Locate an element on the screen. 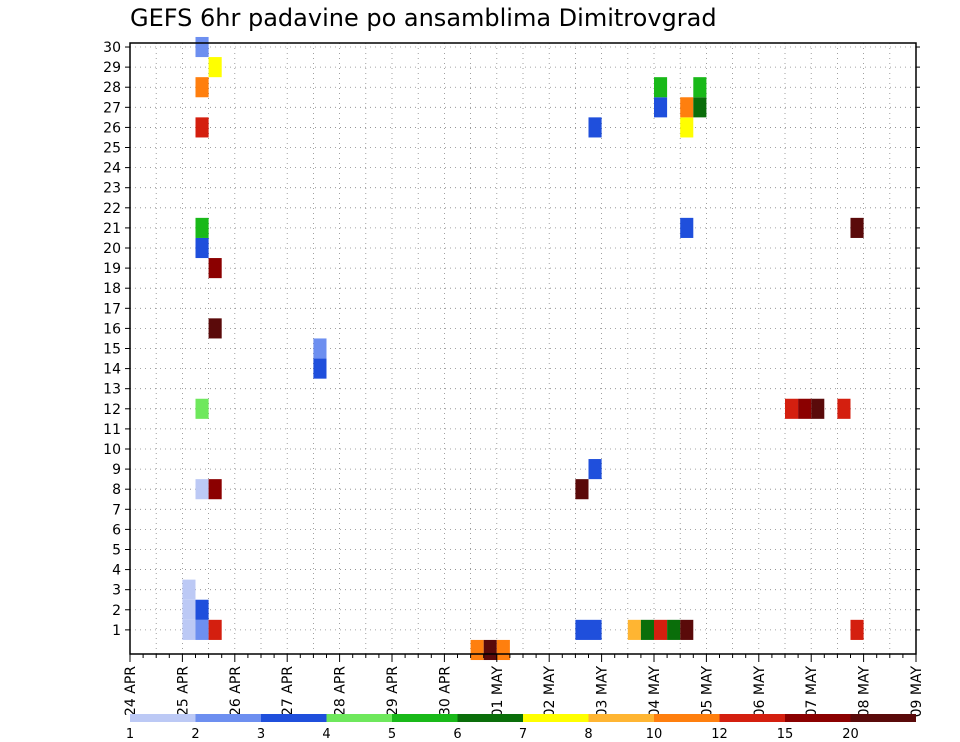  x-tick-label: 05 MAY is located at coordinates (707, 692).